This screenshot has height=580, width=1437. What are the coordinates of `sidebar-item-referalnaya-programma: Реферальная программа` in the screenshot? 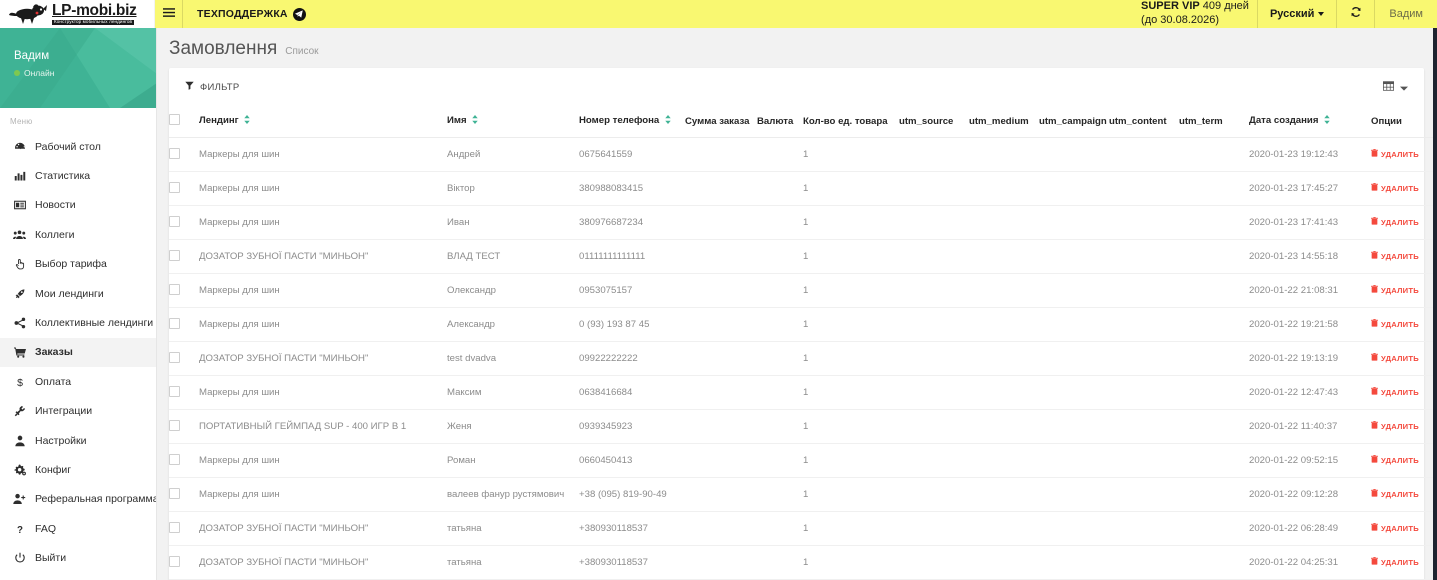 It's located at (78, 499).